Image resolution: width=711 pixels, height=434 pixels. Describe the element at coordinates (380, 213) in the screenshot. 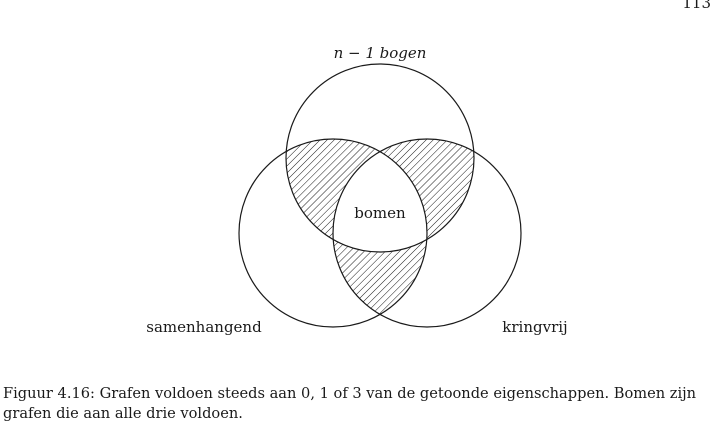

I see `label-center: bomen` at that location.